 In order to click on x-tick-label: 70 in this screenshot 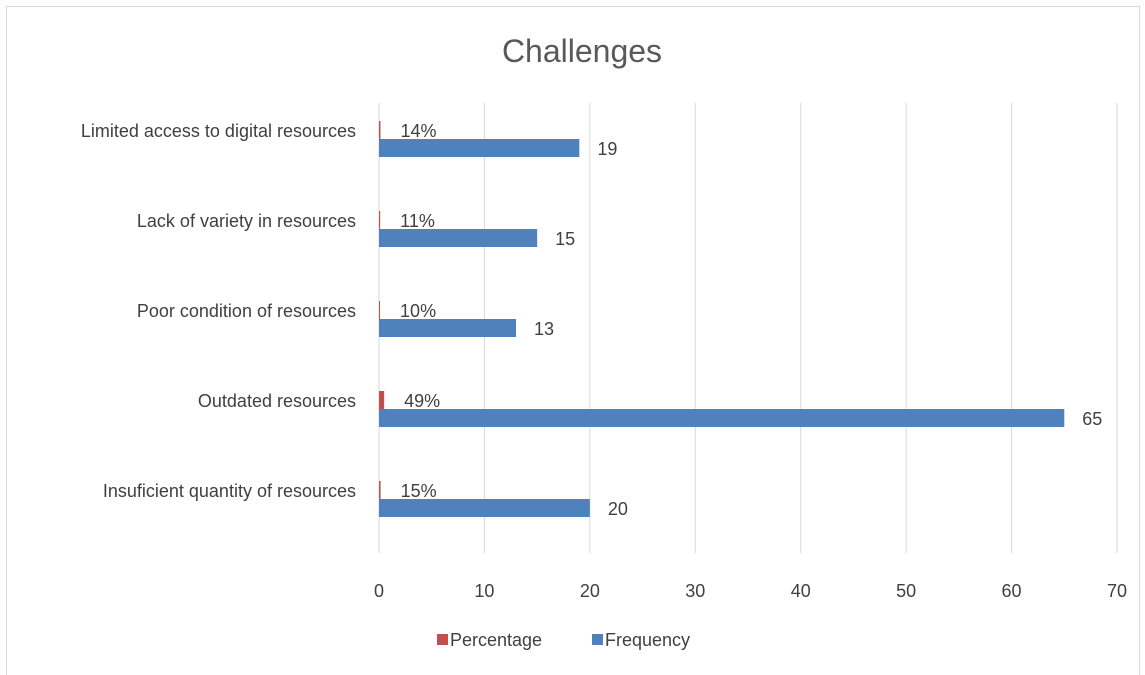, I will do `click(1117, 591)`.